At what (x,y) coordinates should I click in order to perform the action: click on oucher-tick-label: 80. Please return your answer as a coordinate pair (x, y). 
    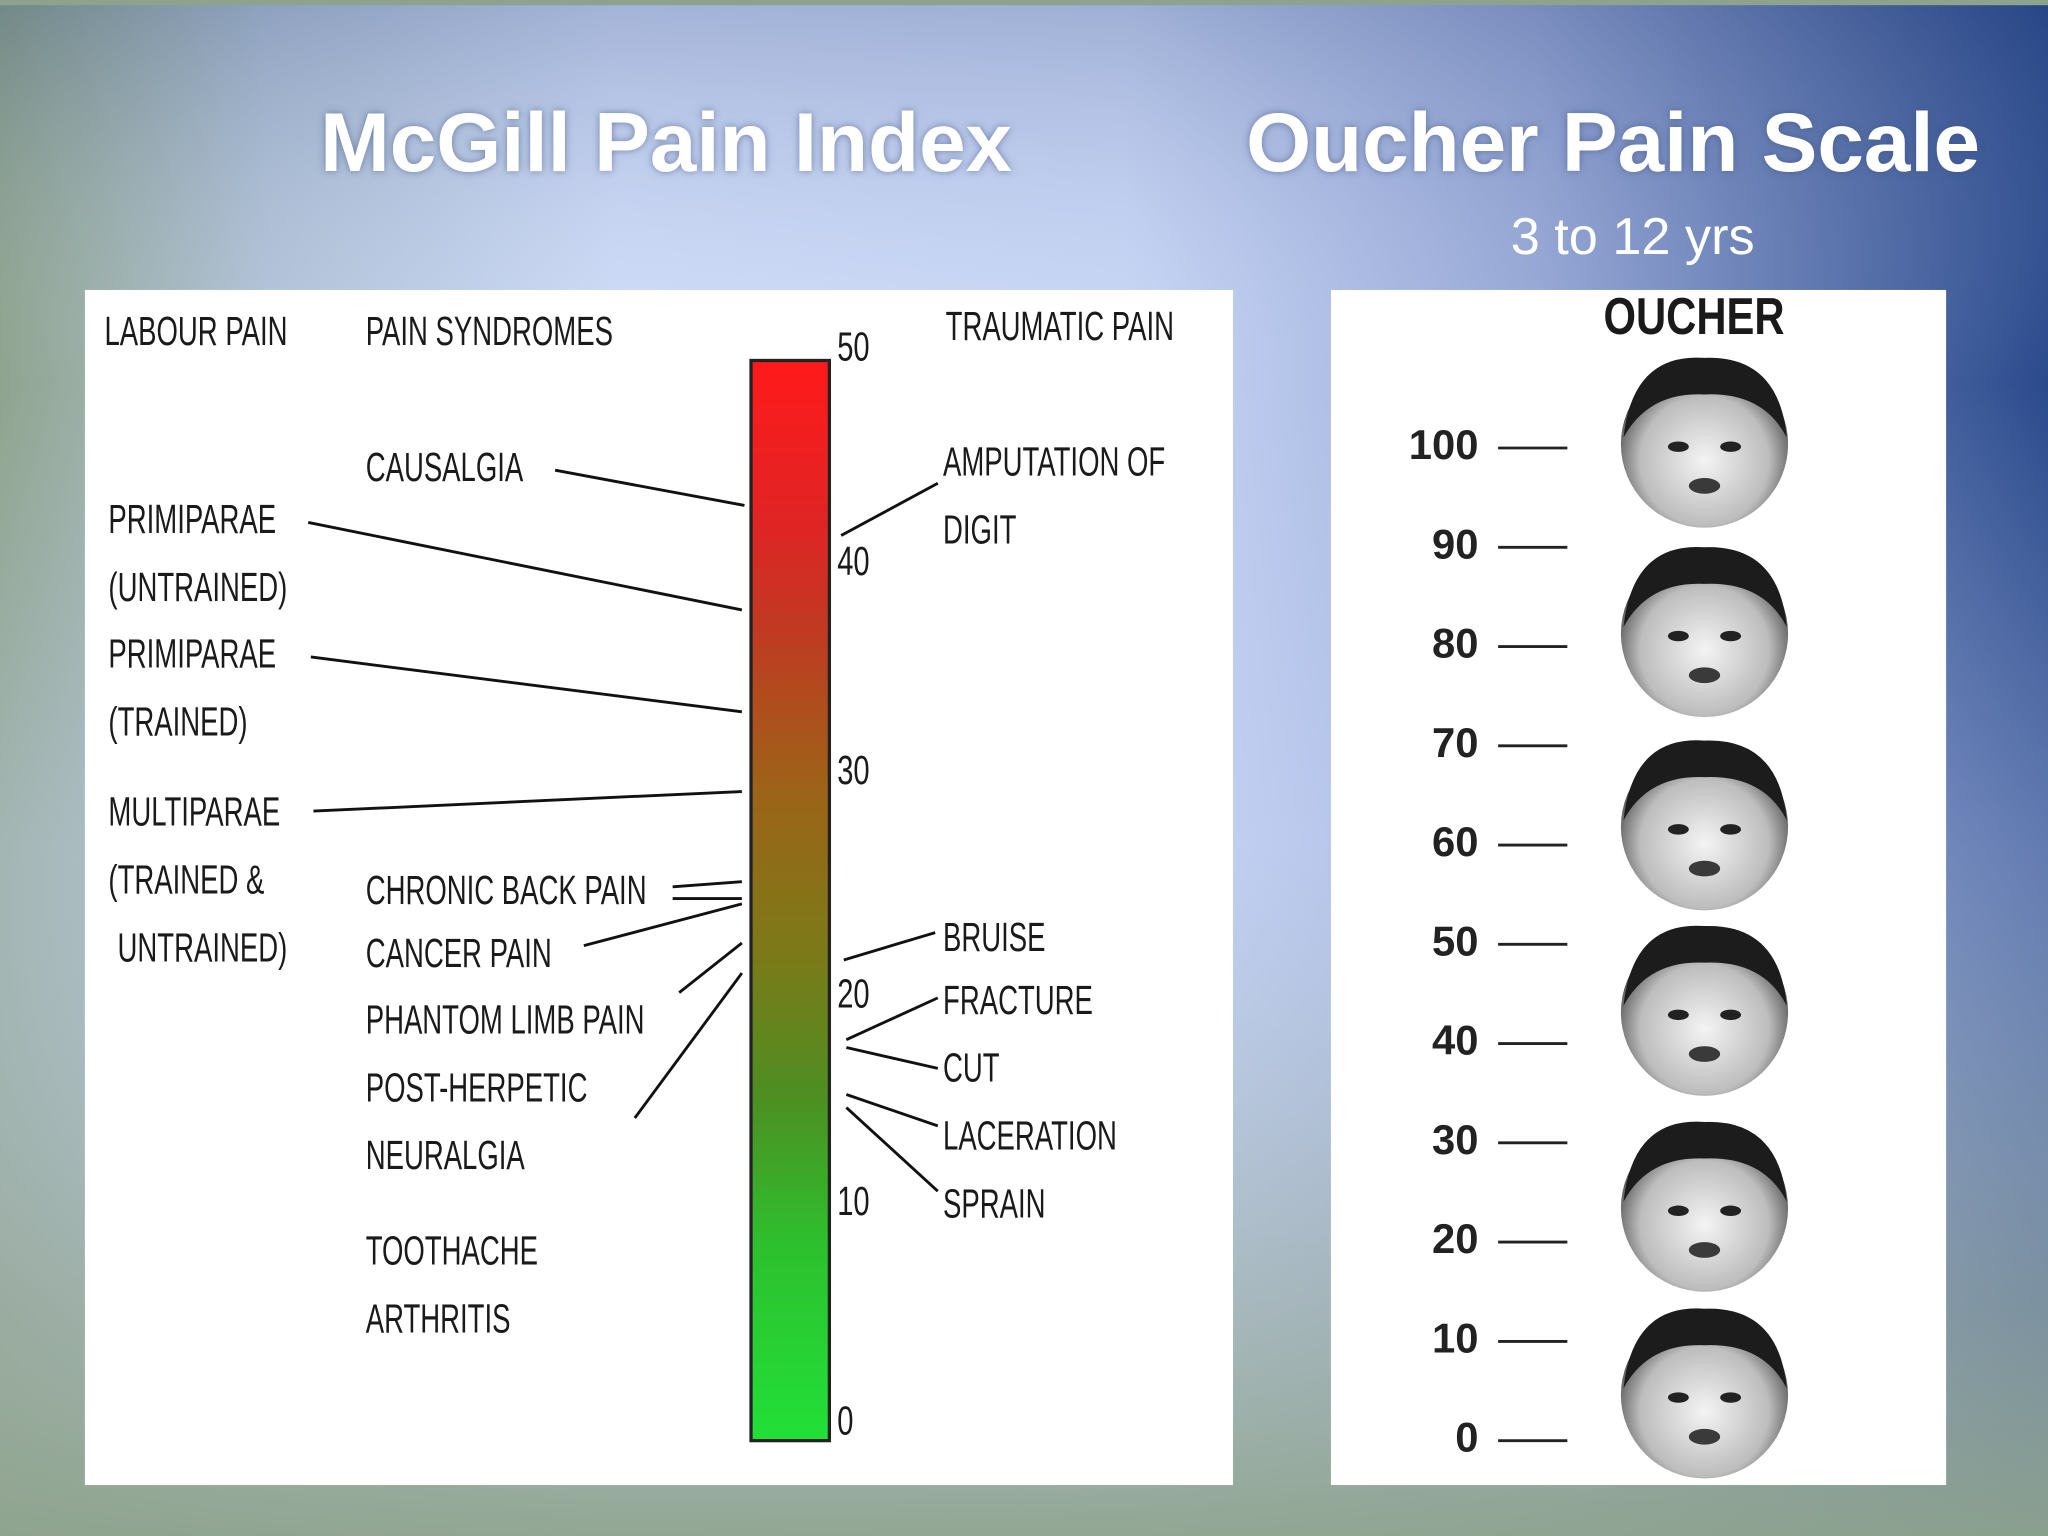
    Looking at the image, I should click on (1455, 643).